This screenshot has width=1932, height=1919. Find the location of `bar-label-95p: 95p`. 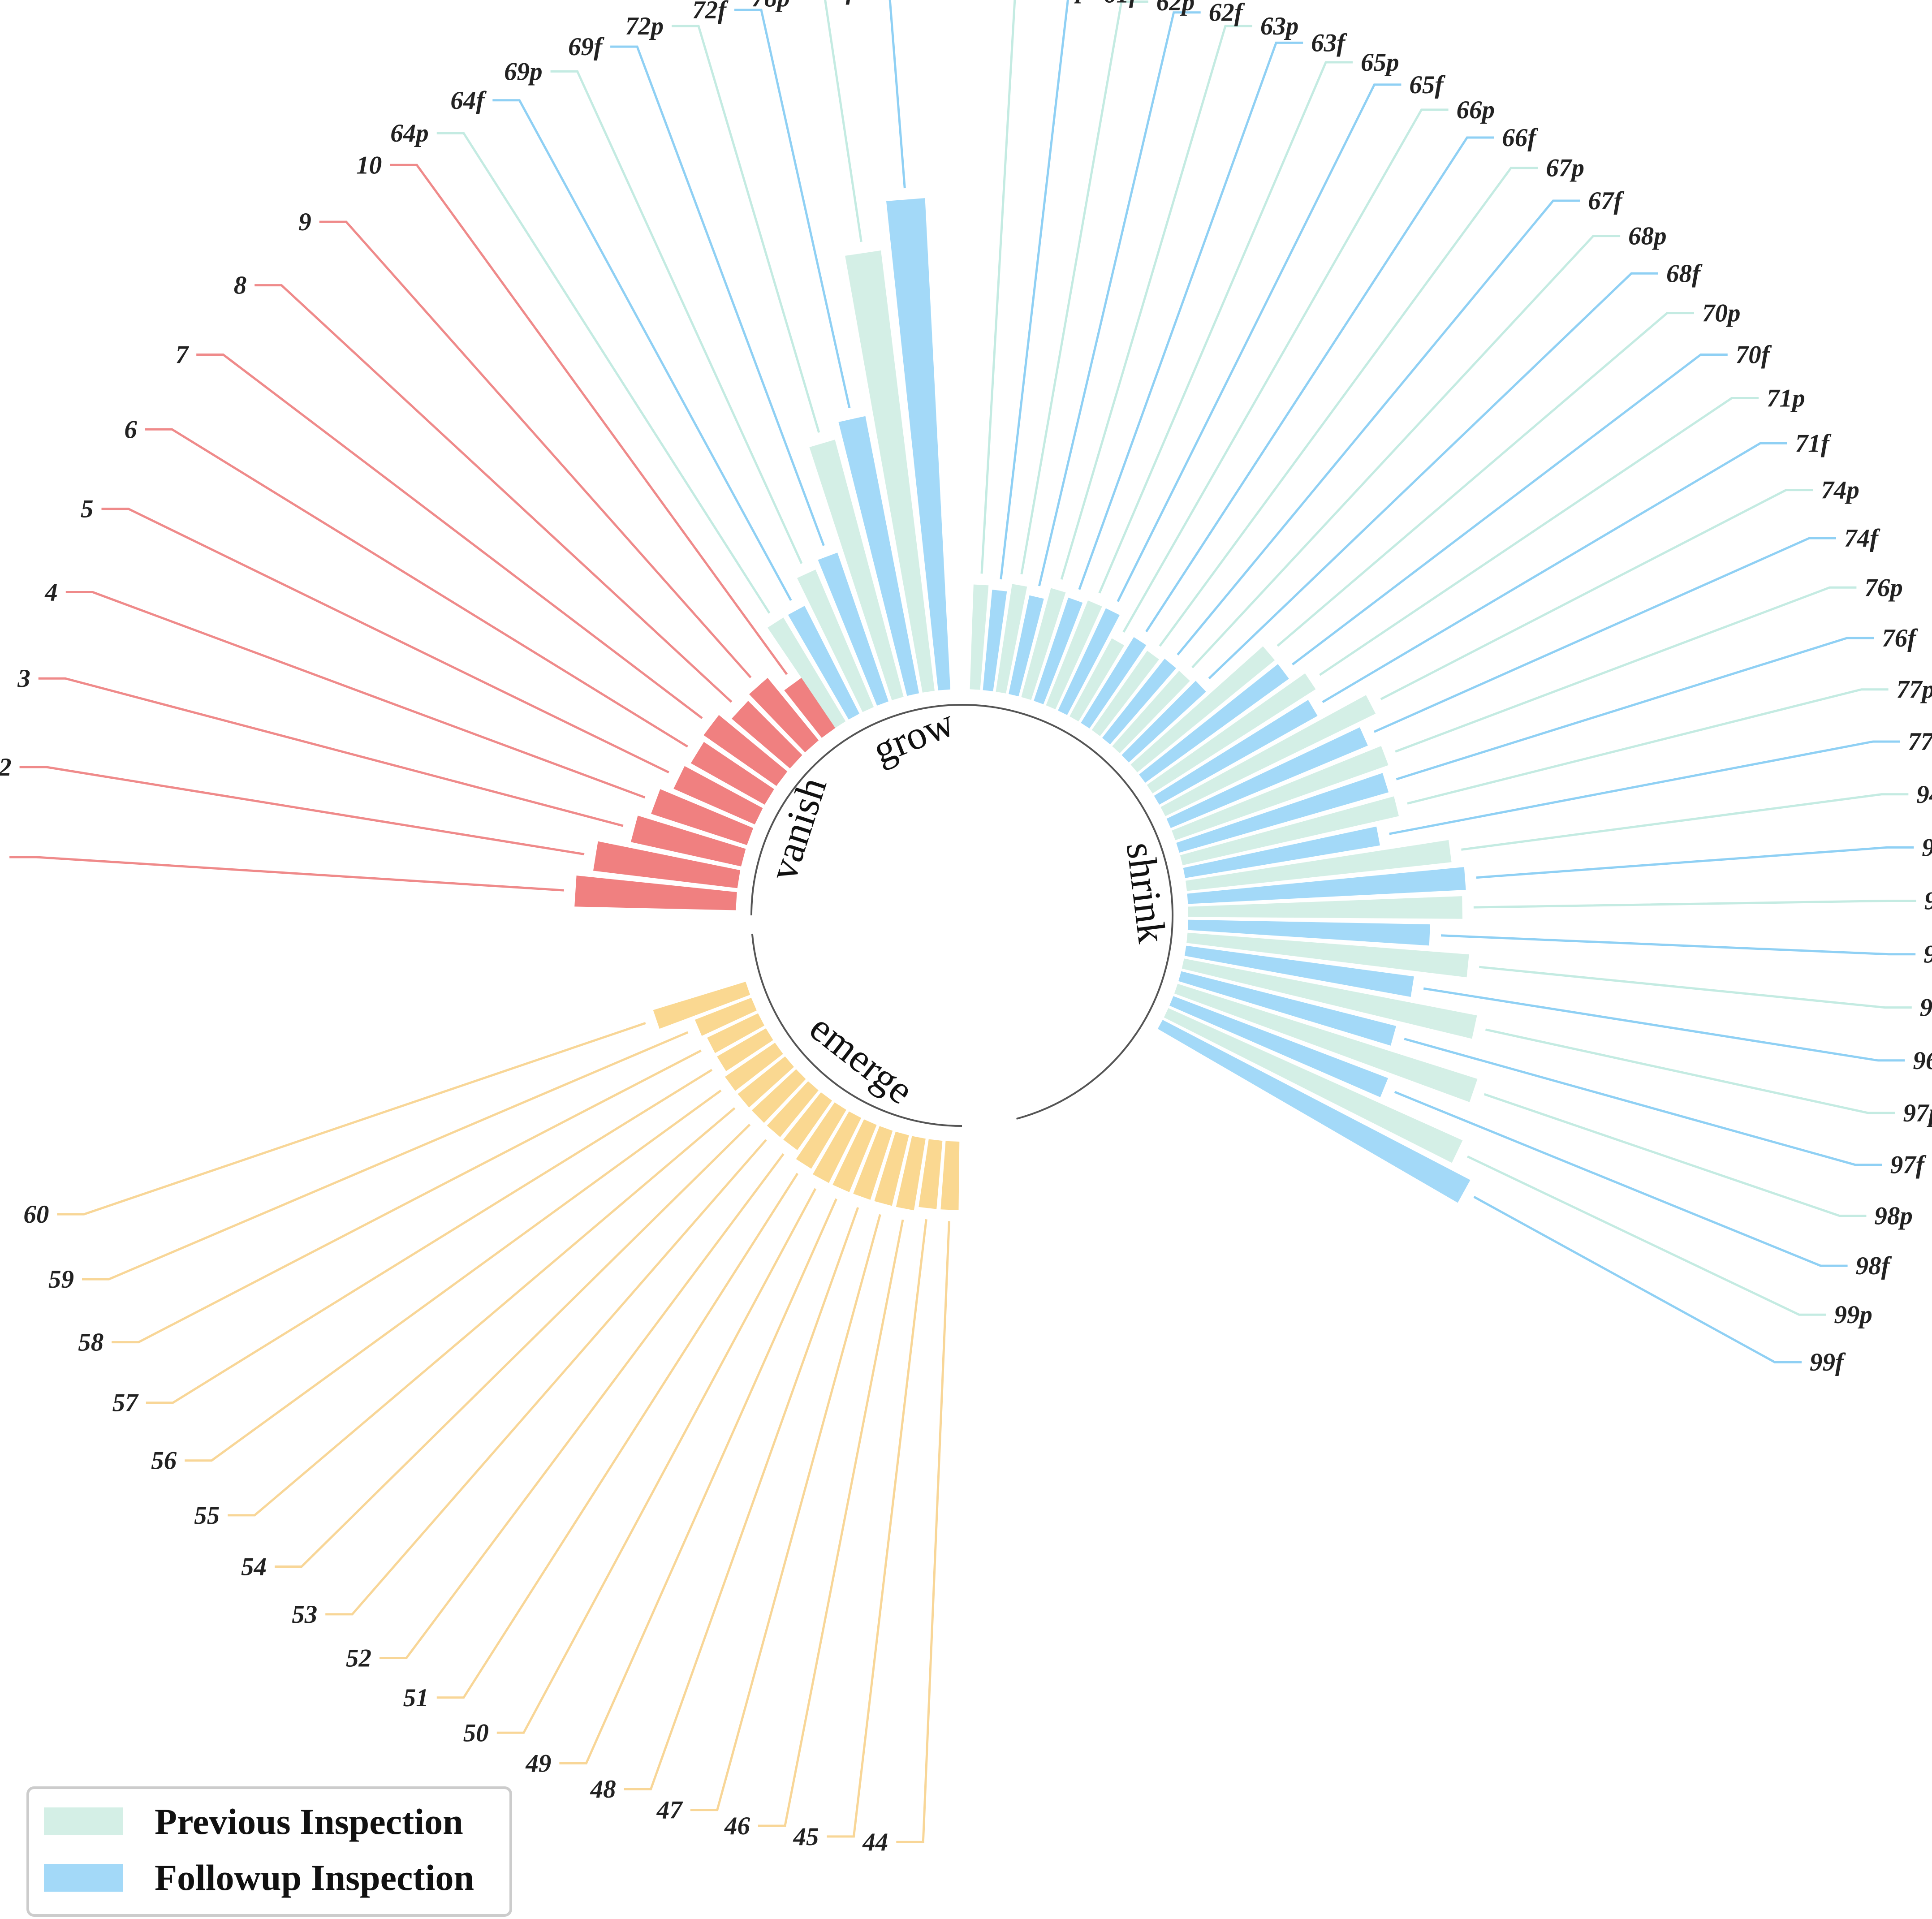

bar-label-95p: 95p is located at coordinates (1928, 901).